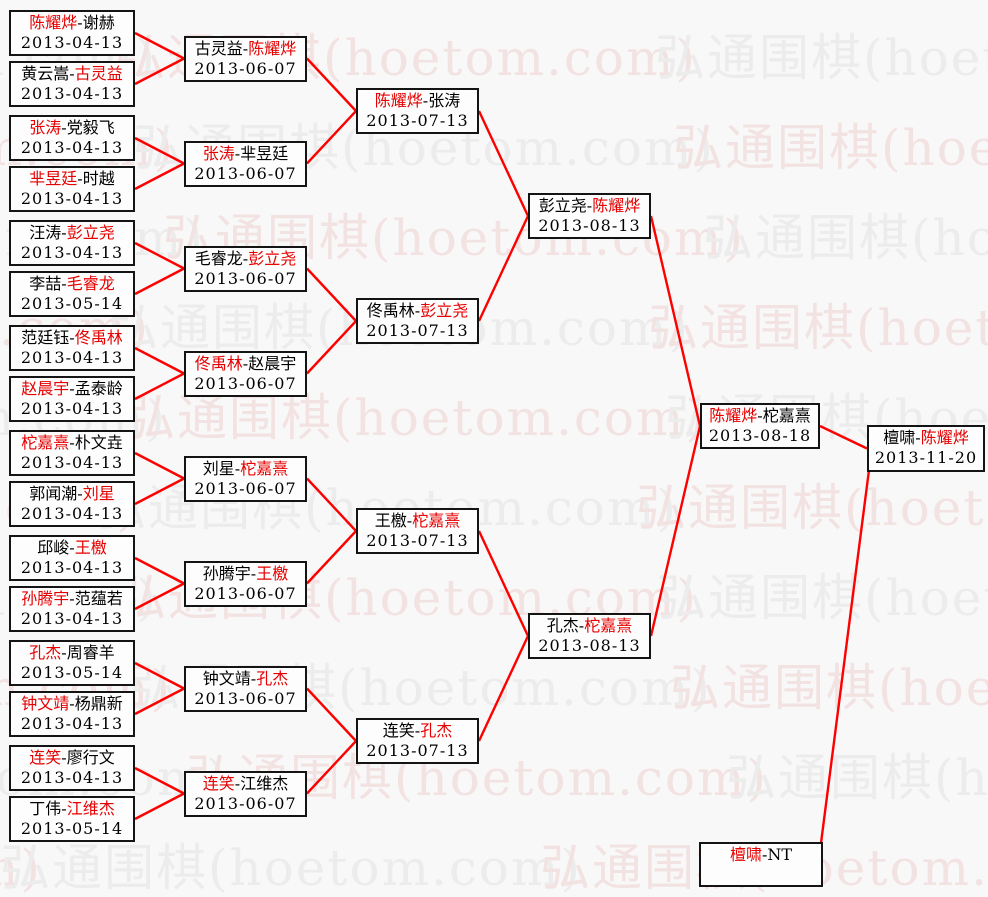  Describe the element at coordinates (72, 233) in the screenshot. I see `match-players: 汪涛-彭立尧` at that location.